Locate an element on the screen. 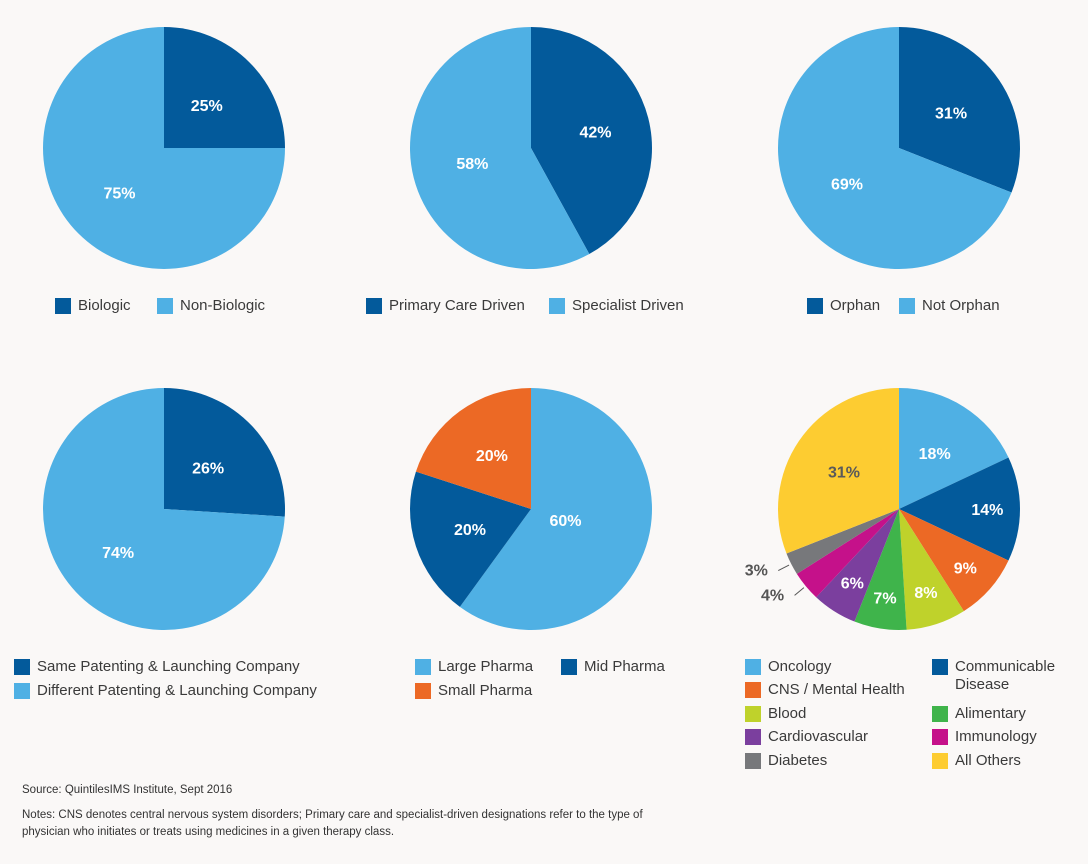 Image resolution: width=1088 pixels, height=864 pixels. legend-item: Diabetes is located at coordinates (786, 761).